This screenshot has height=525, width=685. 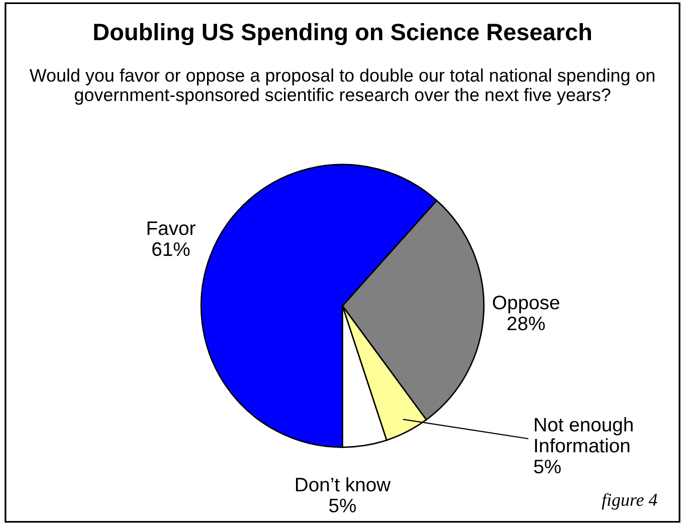 I want to click on chart-title: Doubling US Spending on Science Research, so click(x=342, y=34).